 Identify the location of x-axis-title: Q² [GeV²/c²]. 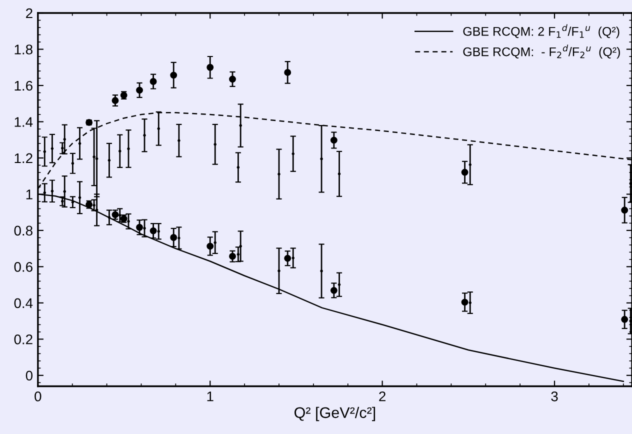
(335, 414).